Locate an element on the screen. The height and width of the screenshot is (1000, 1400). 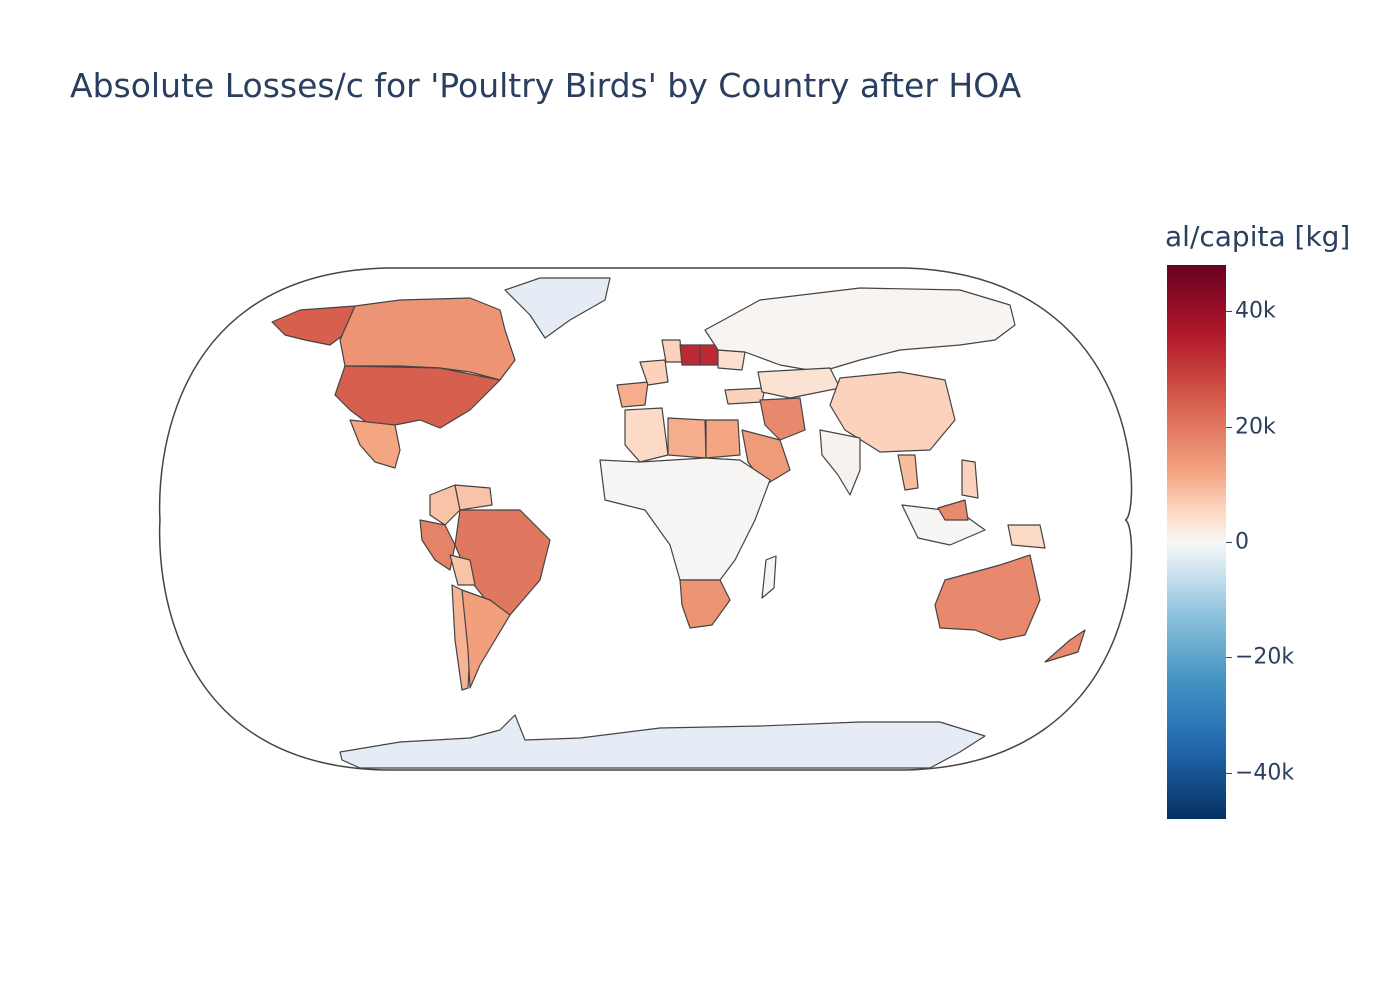
region-algeria is located at coordinates (646, 435).